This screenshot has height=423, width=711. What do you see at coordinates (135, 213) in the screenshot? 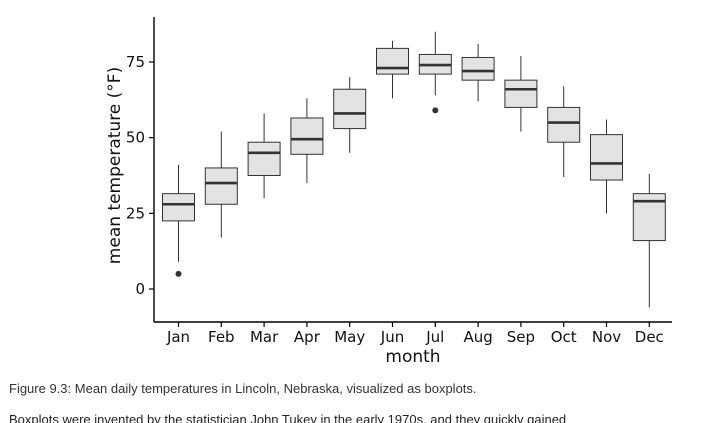
I see `y-tick-label: 25` at bounding box center [135, 213].